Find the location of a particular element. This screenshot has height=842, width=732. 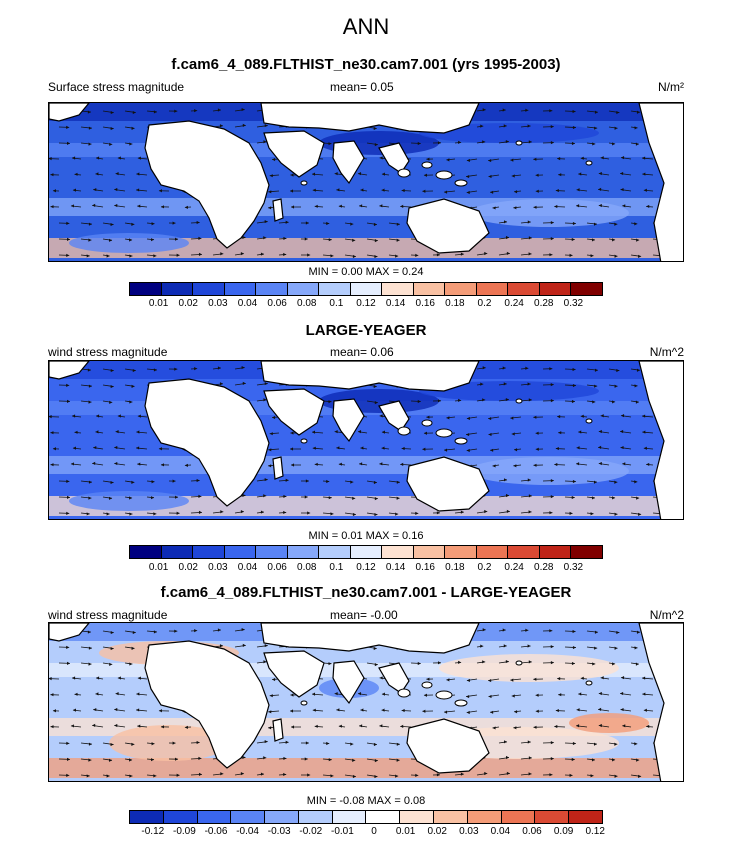

colorbar-tick-label: 0.04 is located at coordinates (500, 831).